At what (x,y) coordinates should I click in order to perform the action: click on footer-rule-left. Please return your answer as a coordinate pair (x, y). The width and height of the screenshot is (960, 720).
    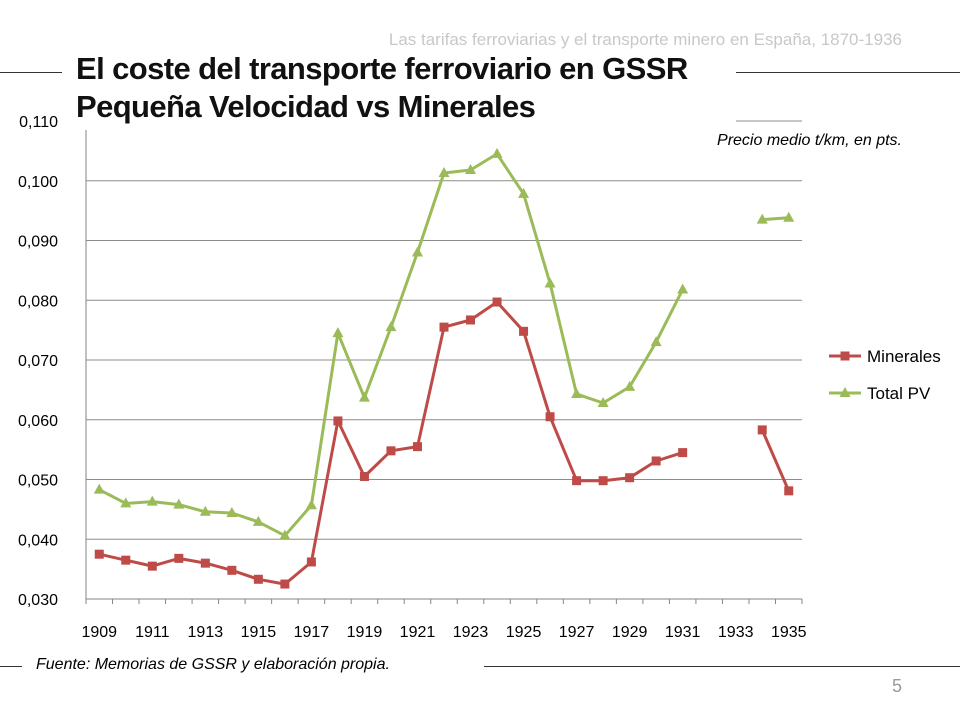
    Looking at the image, I should click on (11, 666).